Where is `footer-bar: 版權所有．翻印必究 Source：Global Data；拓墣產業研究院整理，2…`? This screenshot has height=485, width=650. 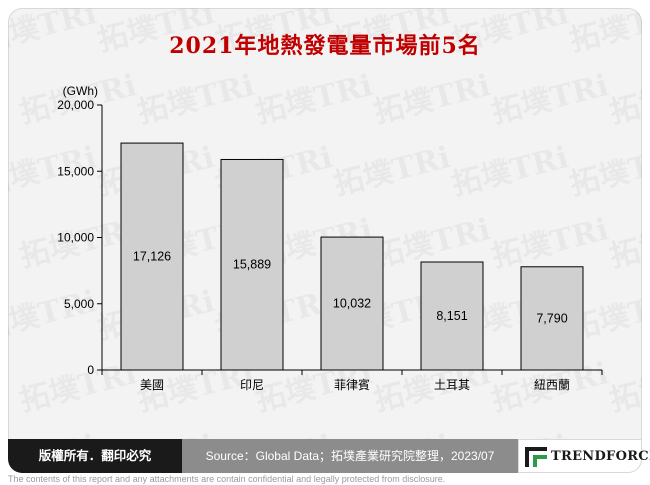 footer-bar: 版權所有．翻印必究 Source：Global Data；拓墣產業研究院整理，2… is located at coordinates (329, 456).